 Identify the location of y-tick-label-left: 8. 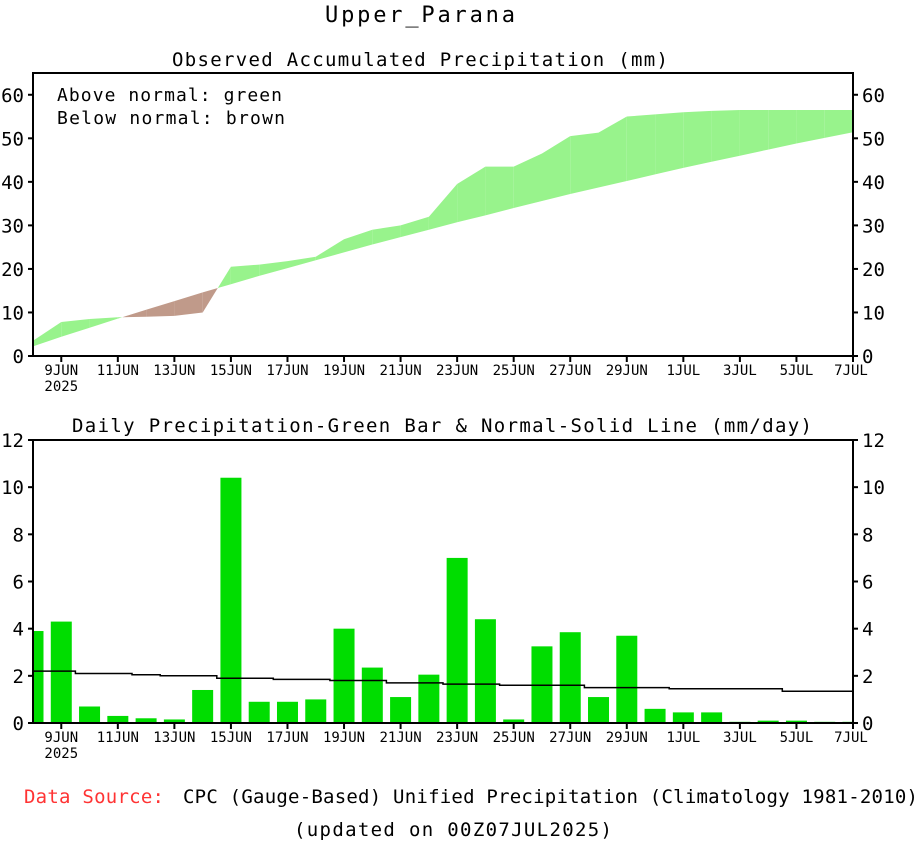
(18, 535).